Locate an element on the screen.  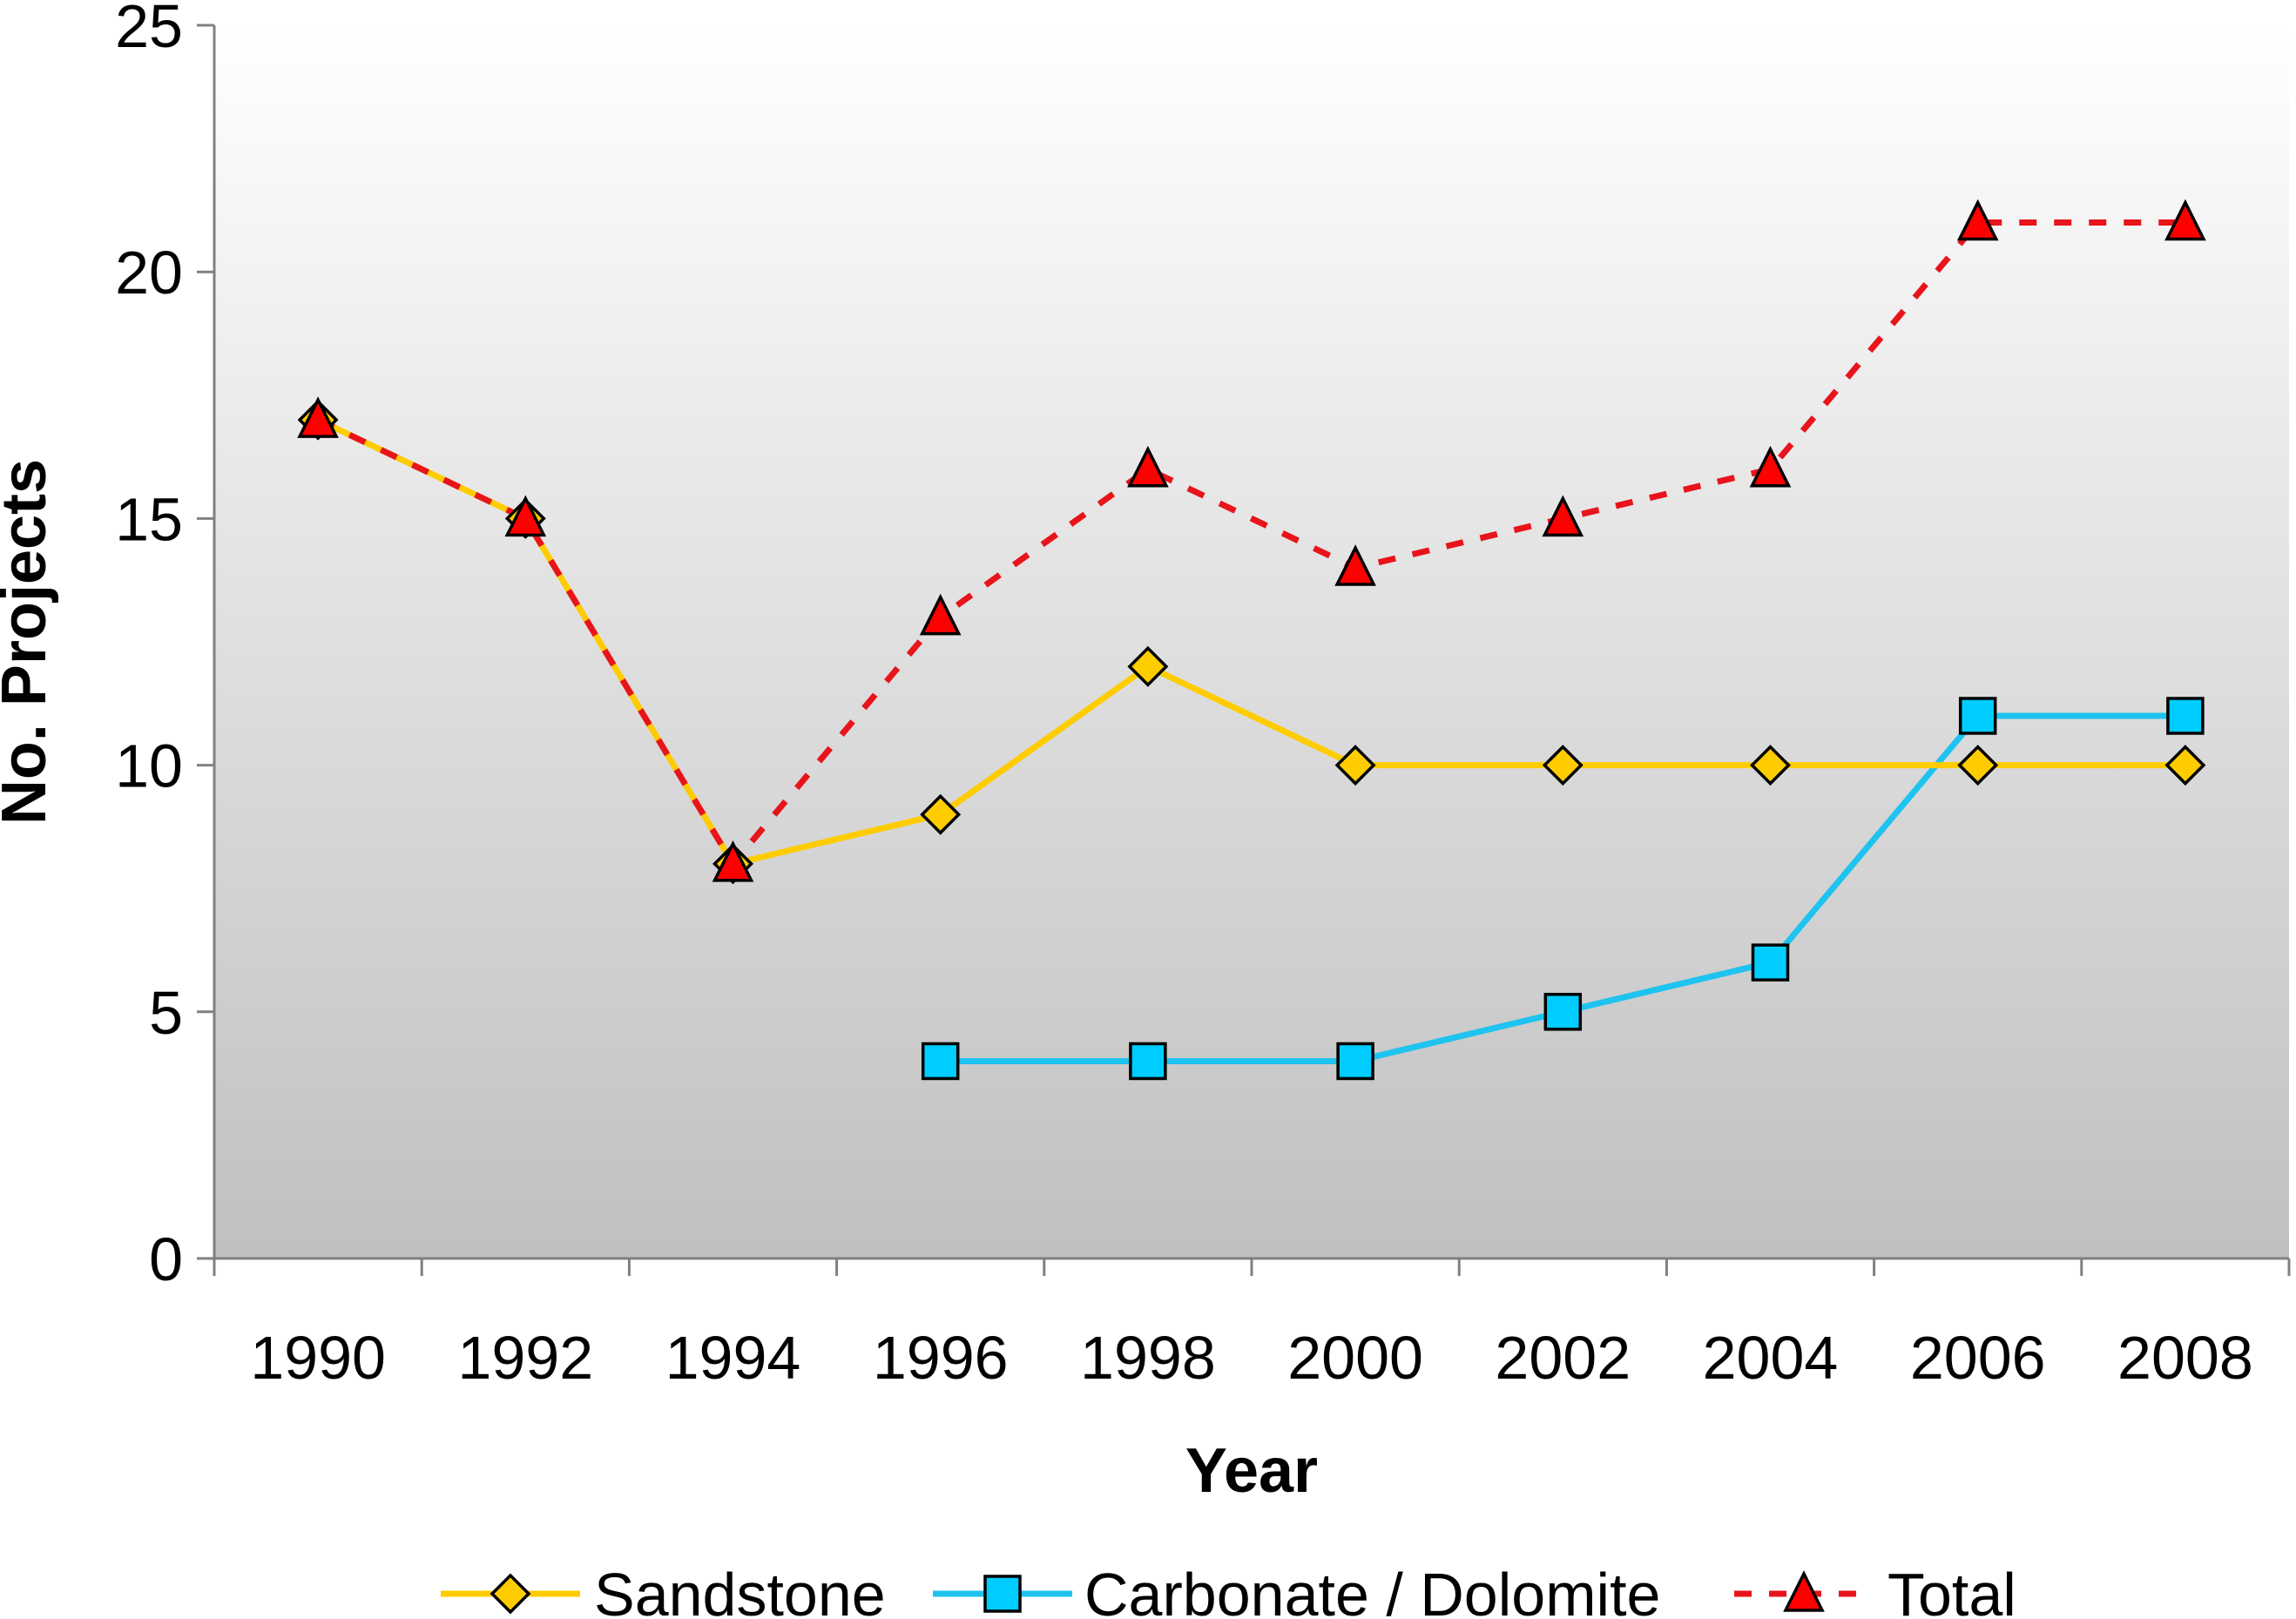
legend: Sandstone Carbonate / Dolomite Total is located at coordinates (1228, 1590).